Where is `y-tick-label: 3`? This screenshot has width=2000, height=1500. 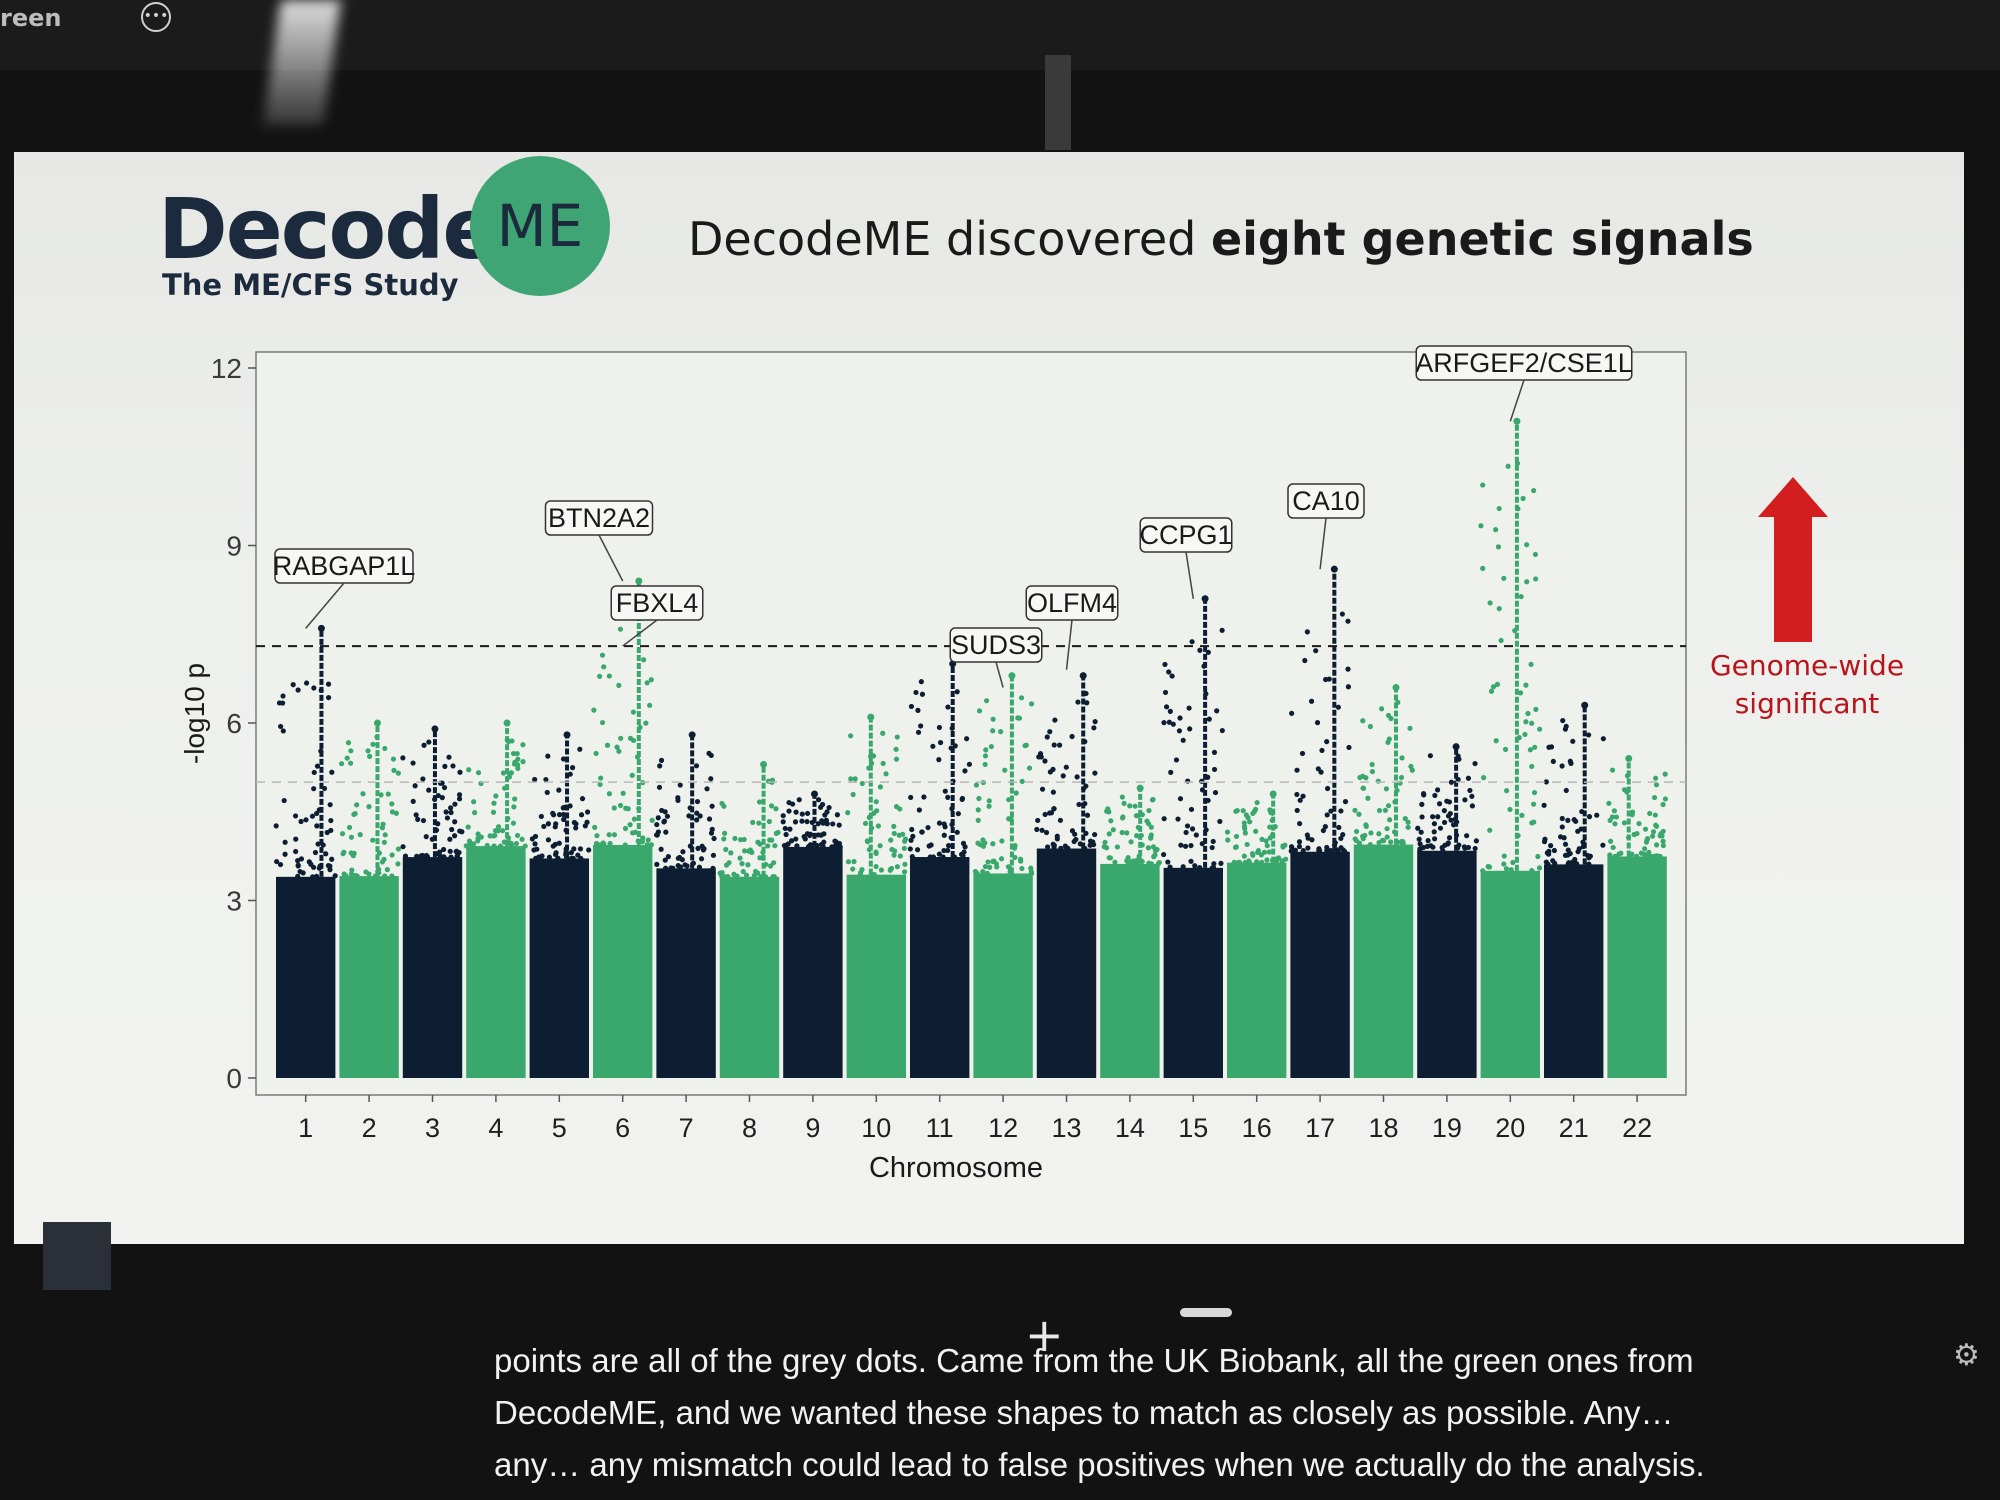 y-tick-label: 3 is located at coordinates (234, 901).